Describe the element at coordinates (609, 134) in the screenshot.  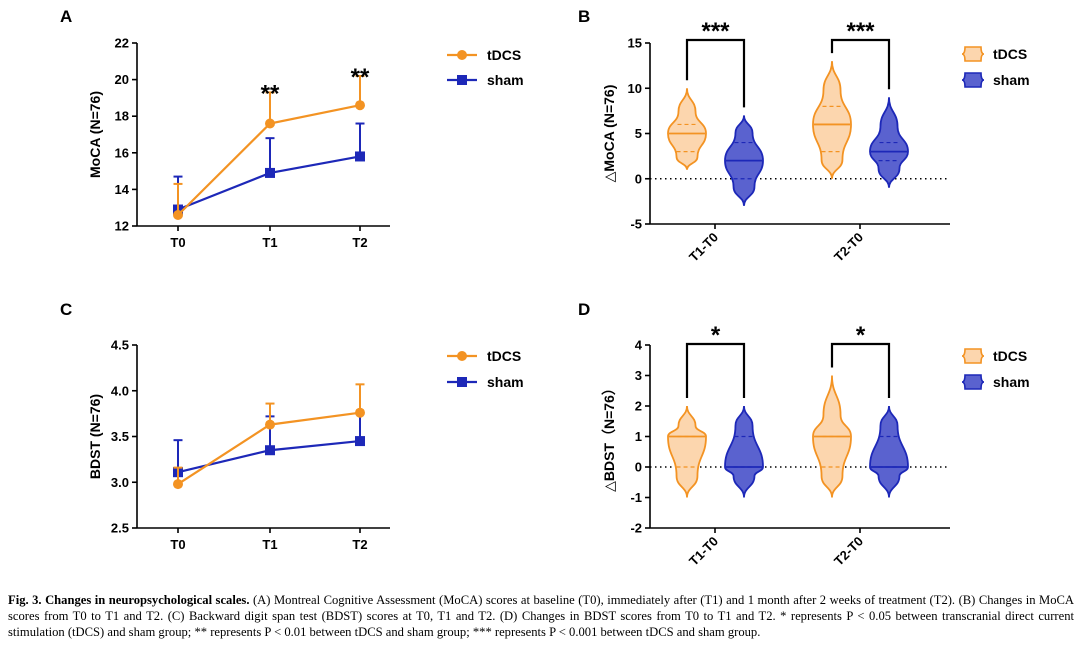
I see `y-axis-label: △MoCA (N=76)` at that location.